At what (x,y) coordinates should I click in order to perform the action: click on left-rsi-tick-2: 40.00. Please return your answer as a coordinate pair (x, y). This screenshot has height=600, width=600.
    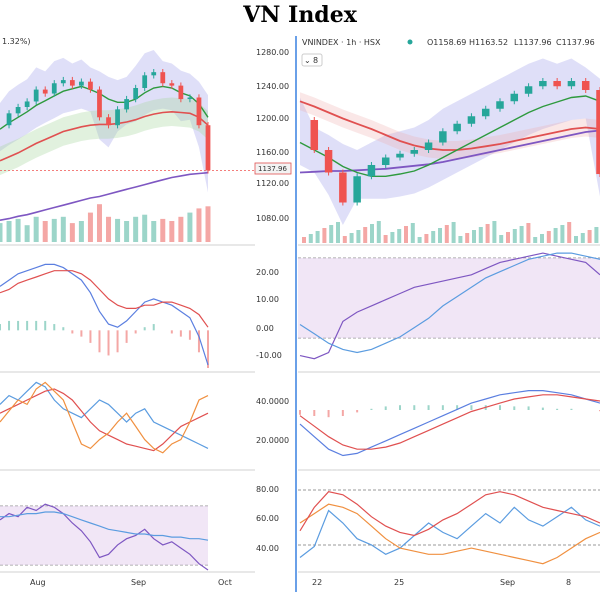
    Looking at the image, I should click on (267, 548).